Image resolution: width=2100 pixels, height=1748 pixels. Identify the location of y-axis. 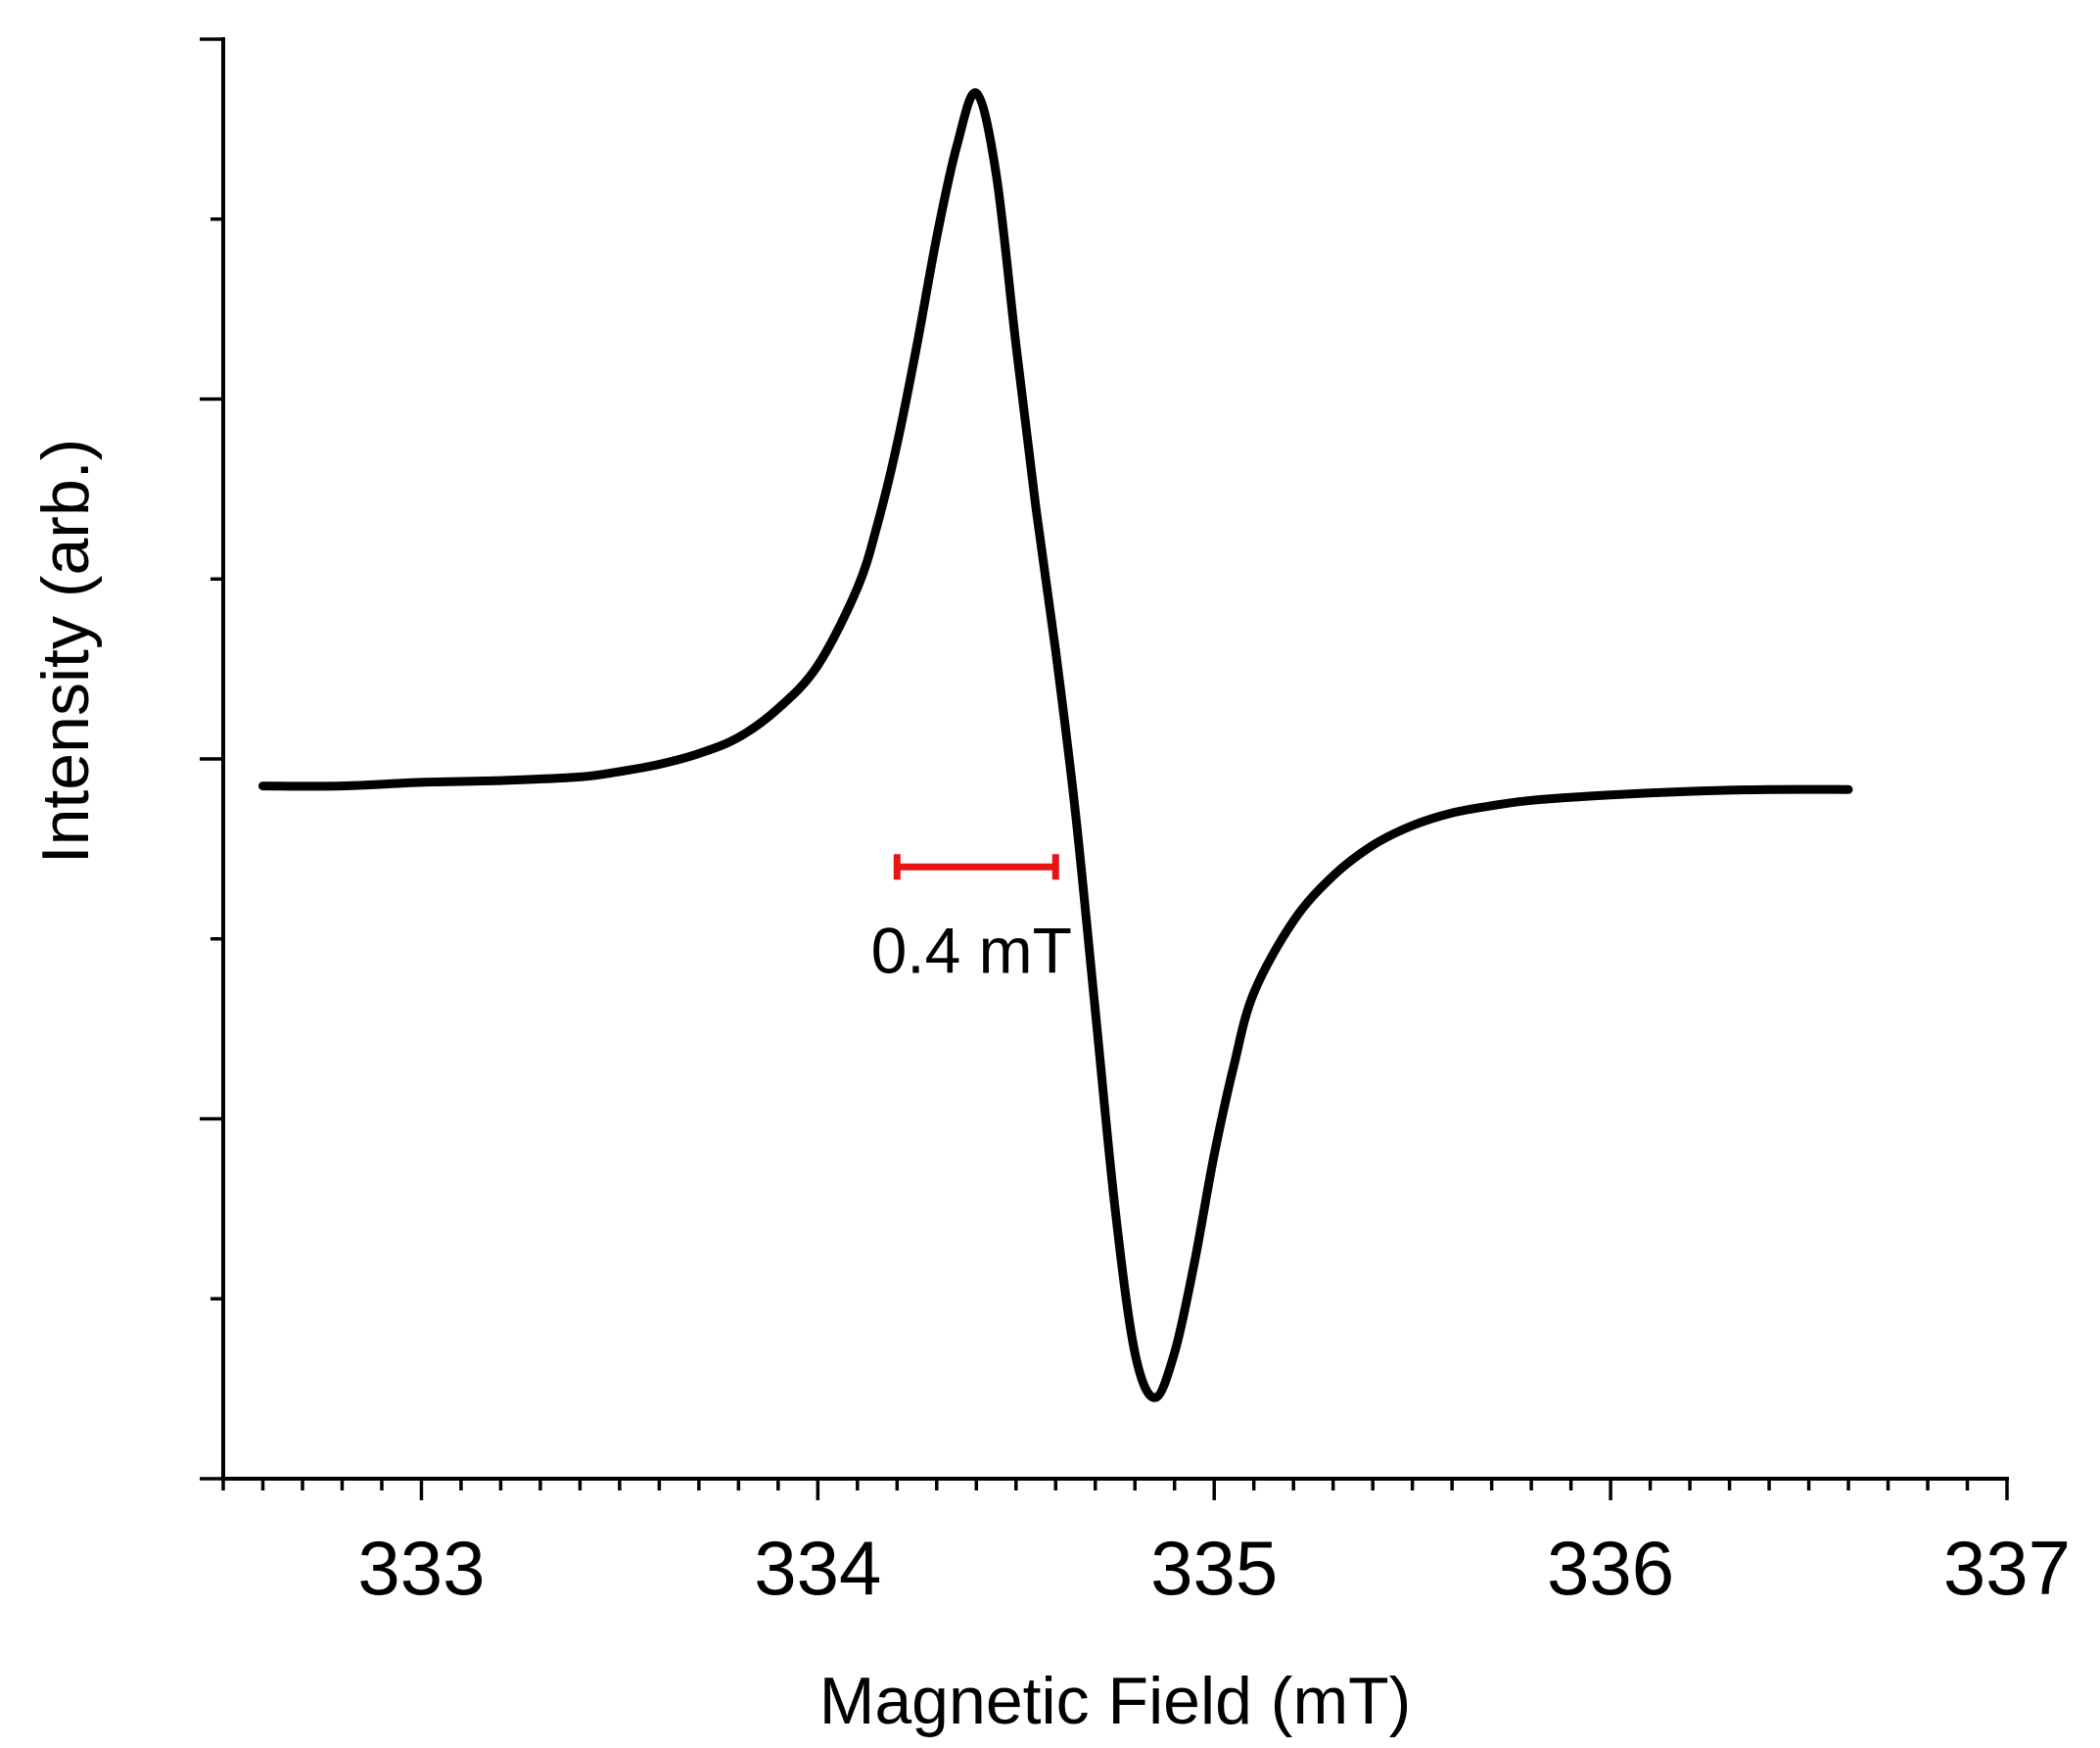
(212, 759).